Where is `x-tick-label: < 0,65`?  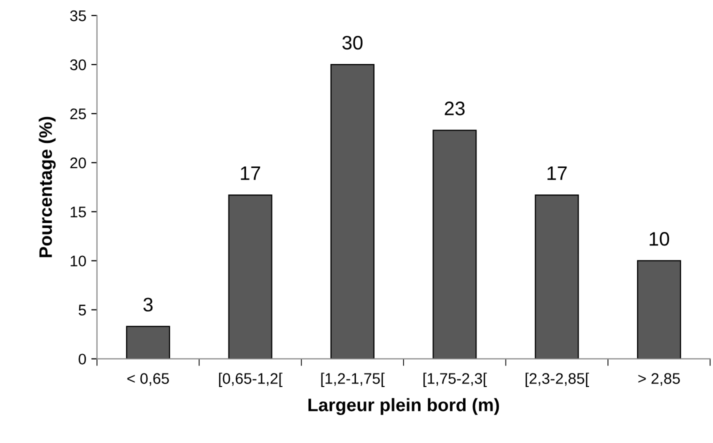
x-tick-label: < 0,65 is located at coordinates (148, 379).